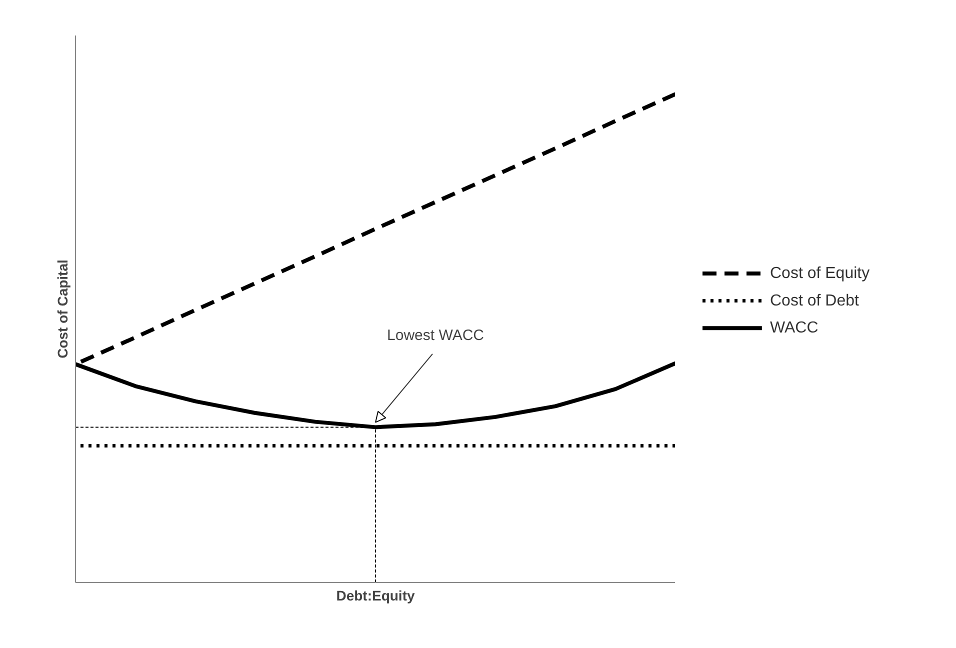  What do you see at coordinates (820, 273) in the screenshot?
I see `legend-label: Cost of Equity` at bounding box center [820, 273].